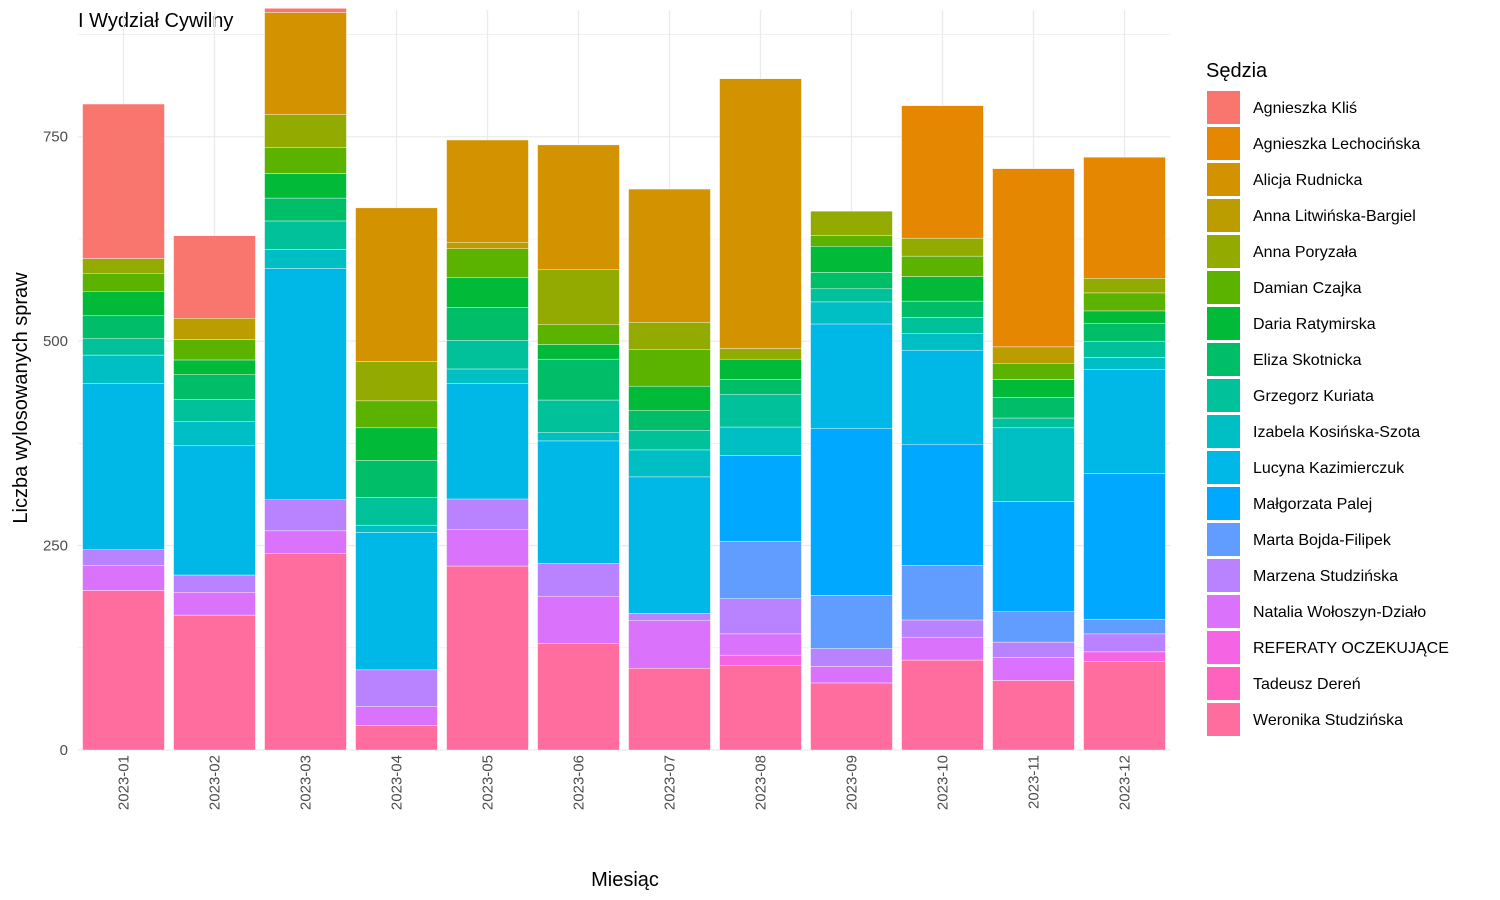 This screenshot has height=900, width=1500. I want to click on legend-label: Lucyna Kazimierczuk, so click(1329, 468).